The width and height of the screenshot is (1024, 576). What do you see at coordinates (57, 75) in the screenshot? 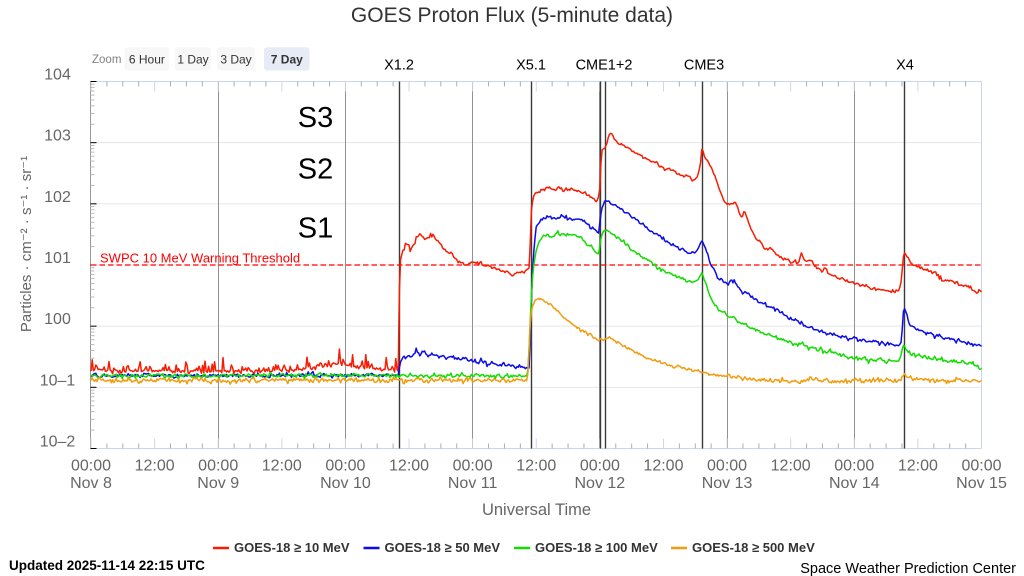
I see `svg-text: 104` at bounding box center [57, 75].